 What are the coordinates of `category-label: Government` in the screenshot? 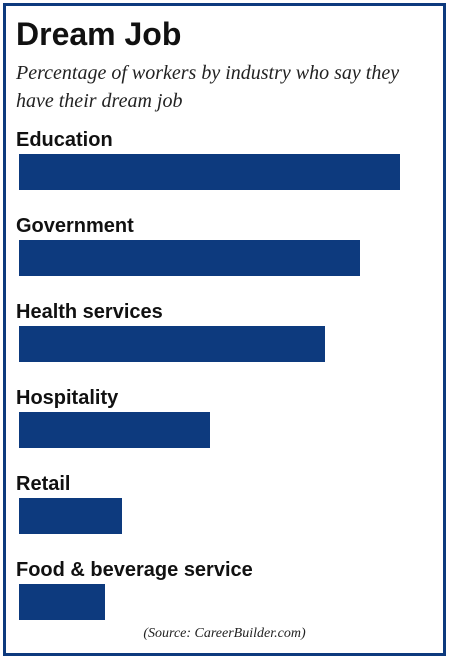 It's located at (75, 226).